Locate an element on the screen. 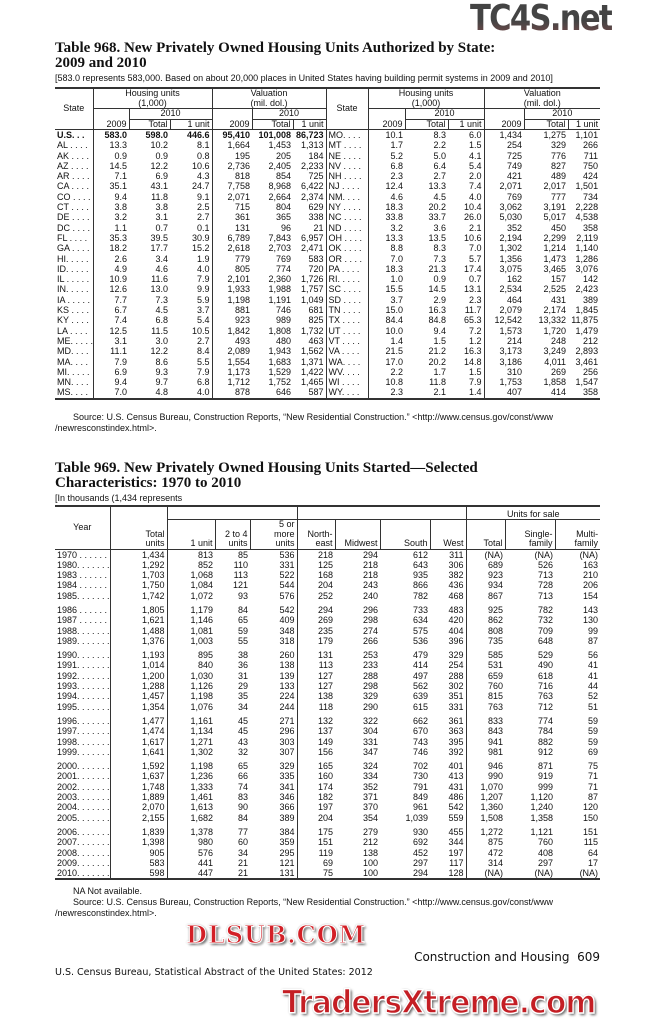  table-cell: 119 is located at coordinates (316, 852).